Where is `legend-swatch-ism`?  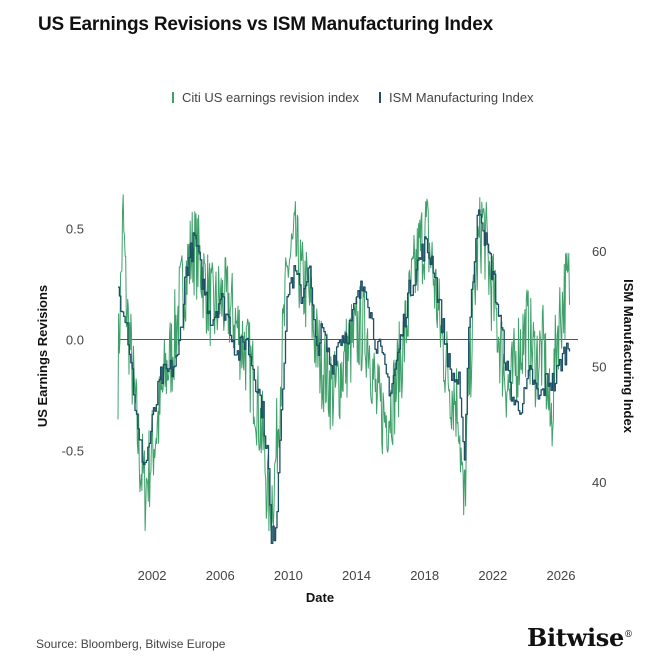 legend-swatch-ism is located at coordinates (380, 97).